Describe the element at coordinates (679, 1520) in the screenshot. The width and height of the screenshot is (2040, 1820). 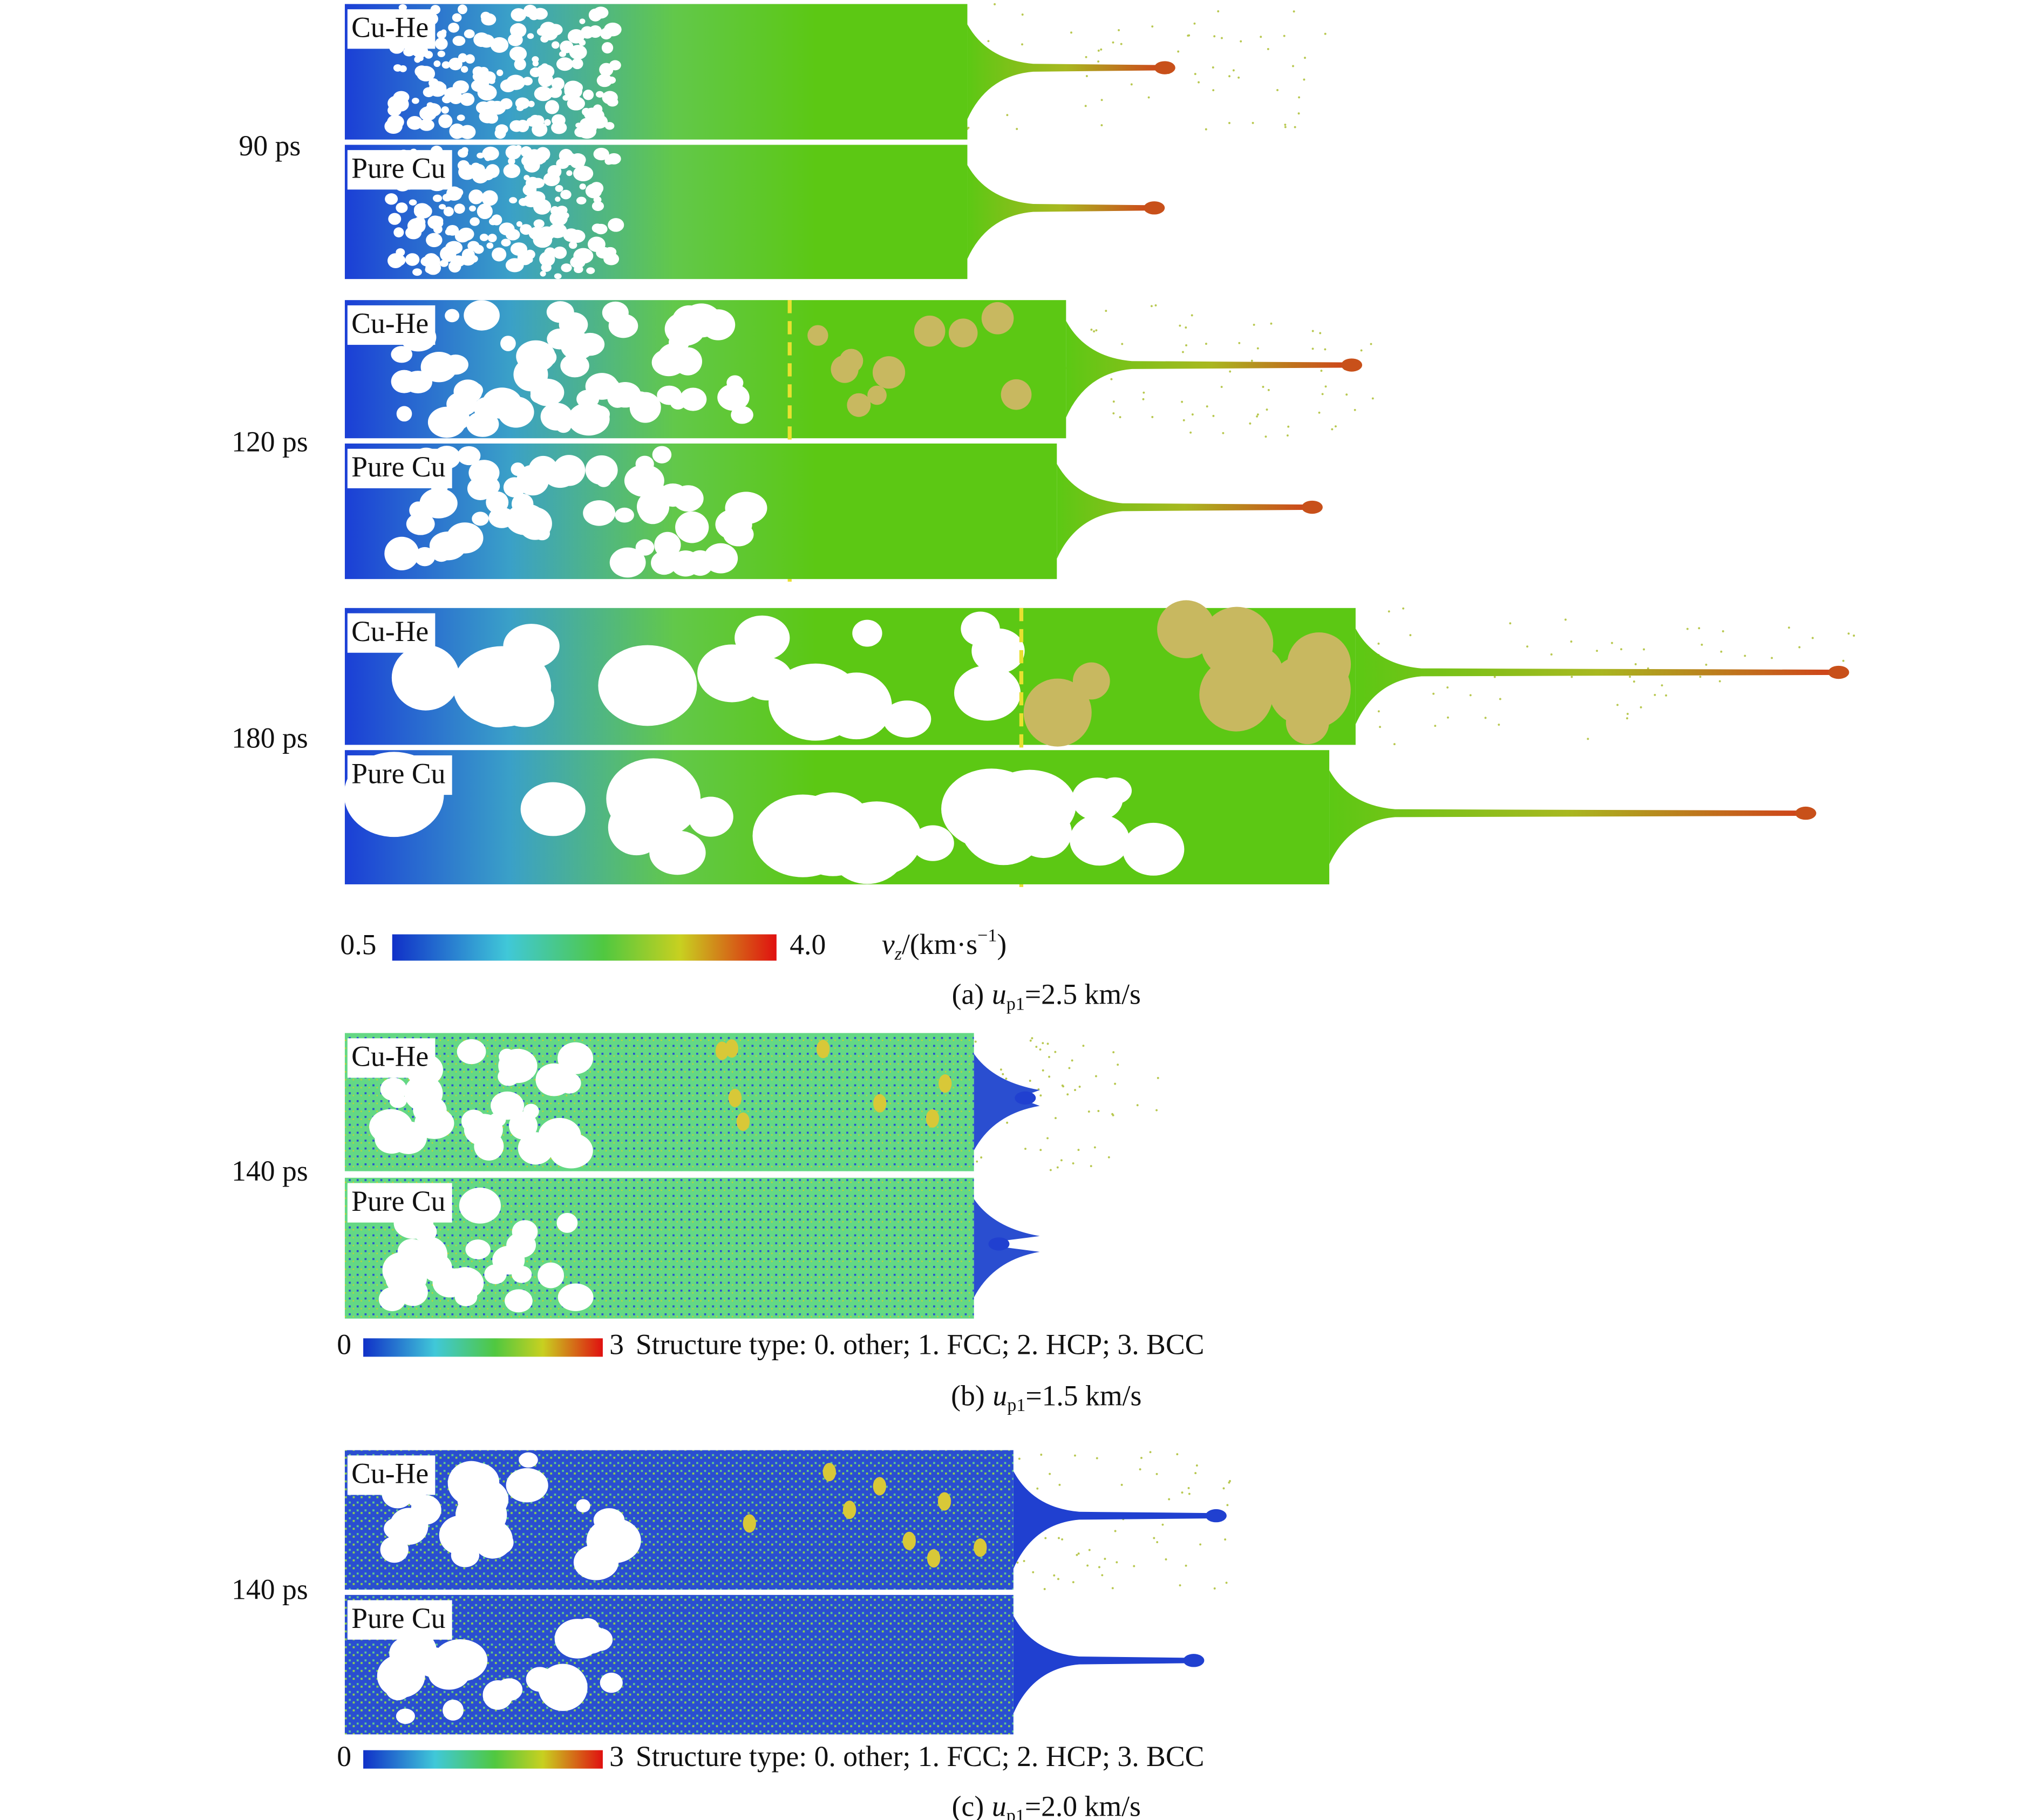
I see `bulk-material` at that location.